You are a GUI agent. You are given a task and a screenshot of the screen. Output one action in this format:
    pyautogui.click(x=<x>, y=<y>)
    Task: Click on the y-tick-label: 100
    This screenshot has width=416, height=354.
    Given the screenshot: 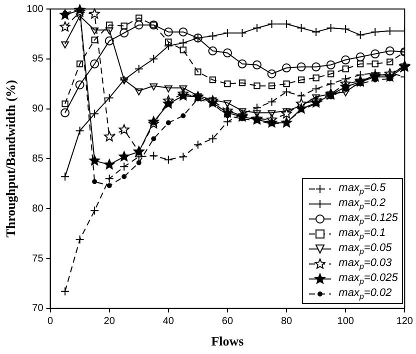 What is the action you would take?
    pyautogui.click(x=35, y=9)
    